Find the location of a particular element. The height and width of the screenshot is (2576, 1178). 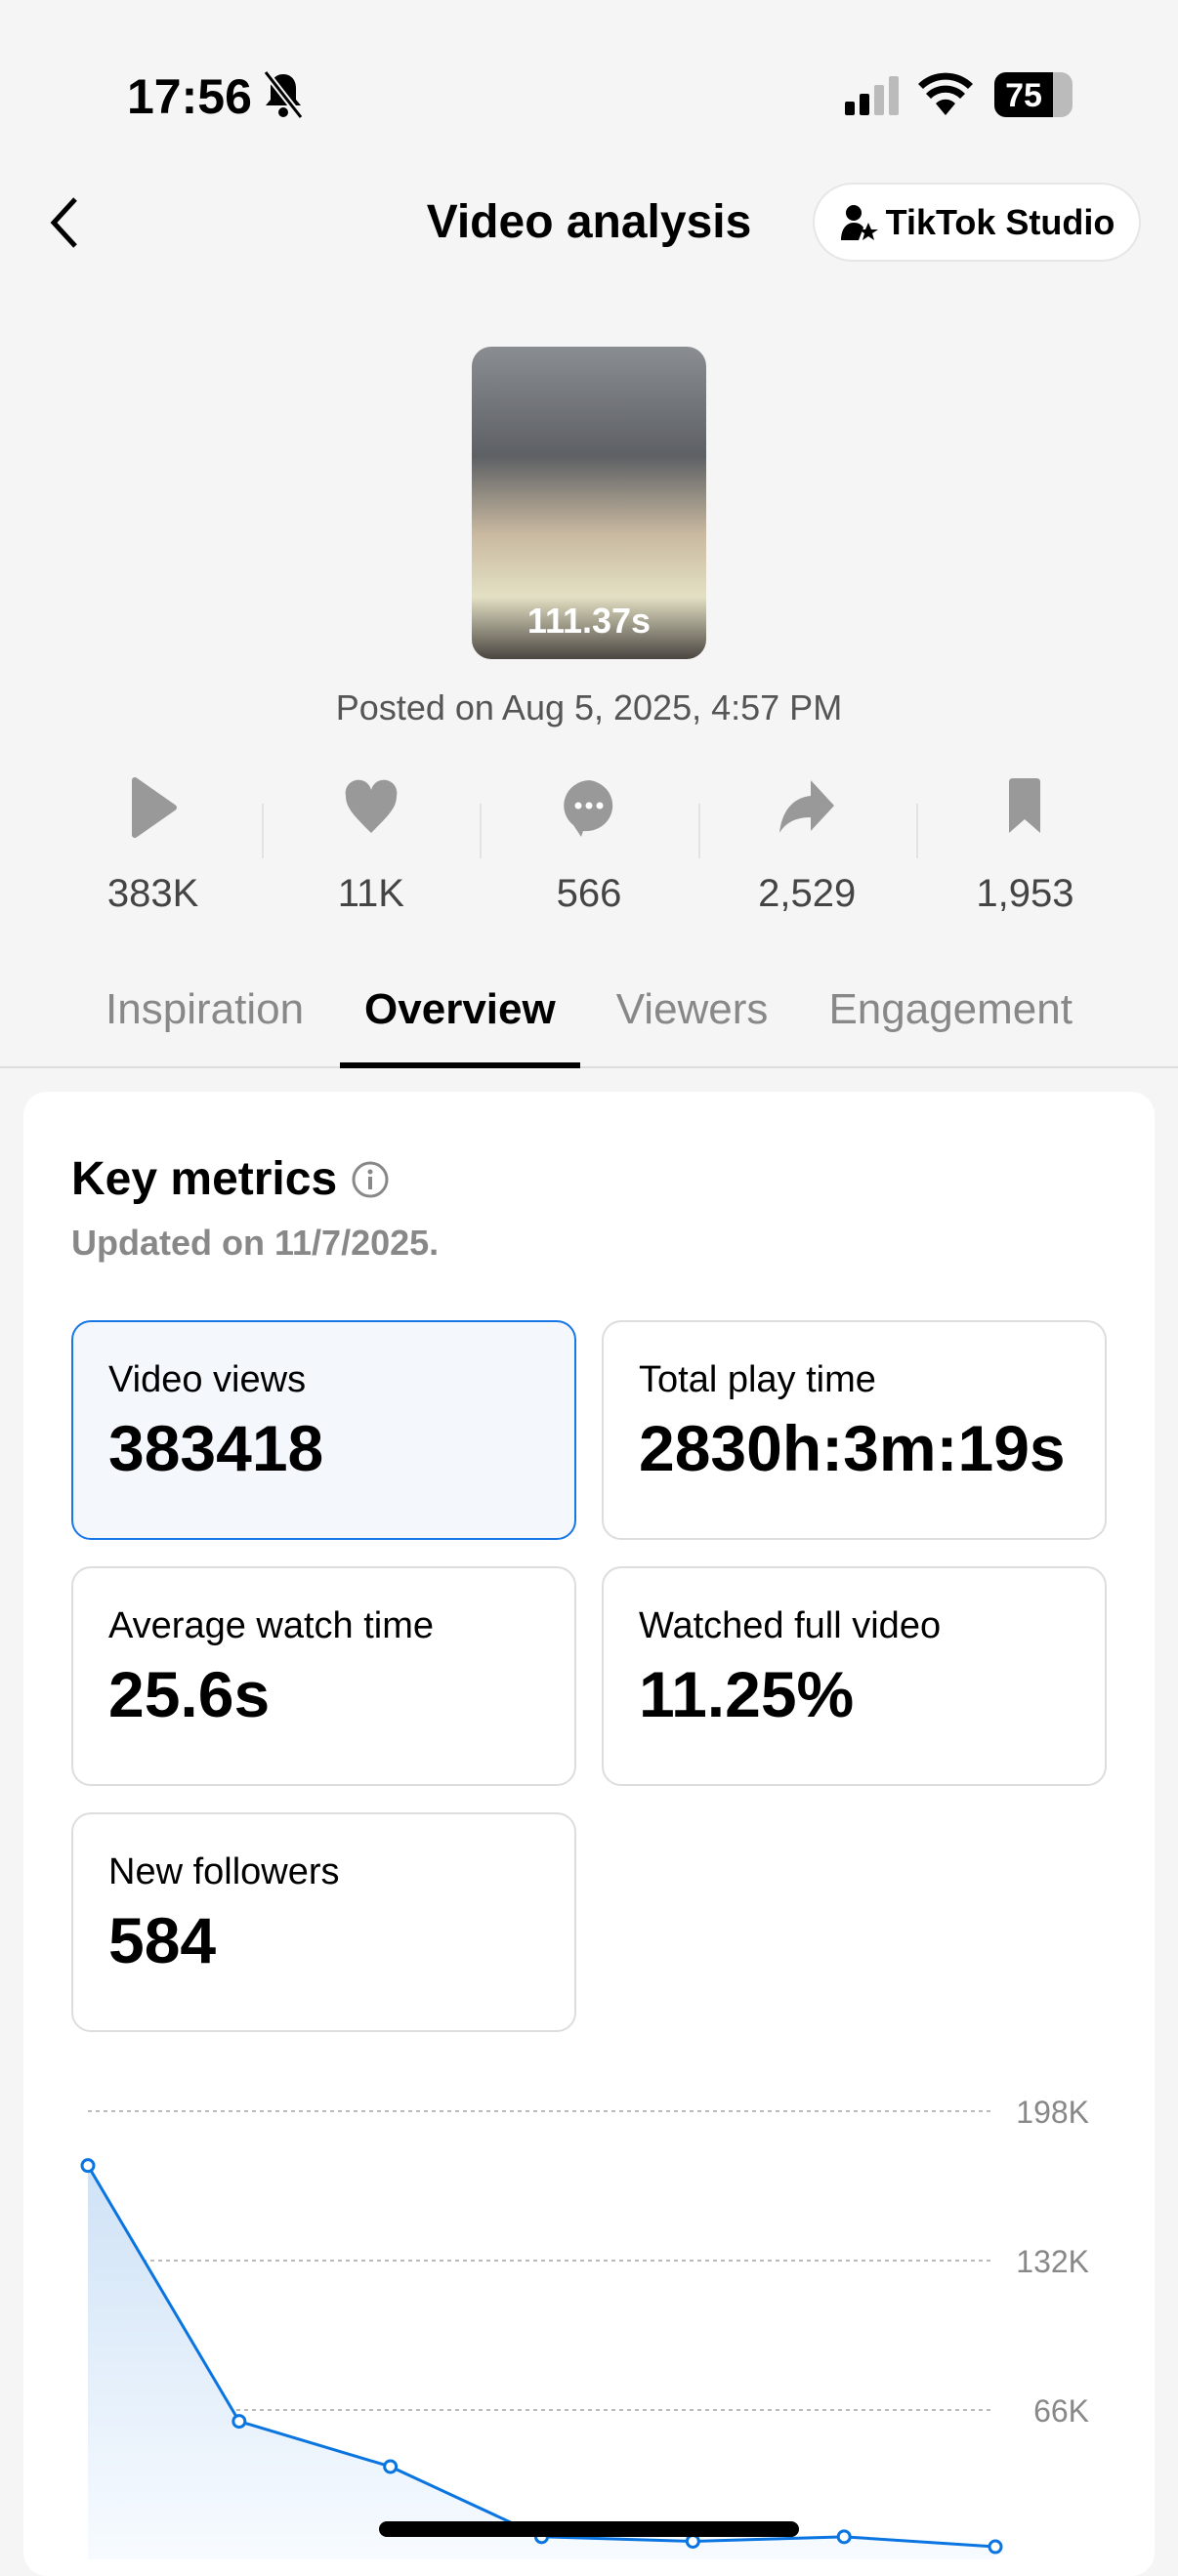

home-indicator is located at coordinates (589, 2529).